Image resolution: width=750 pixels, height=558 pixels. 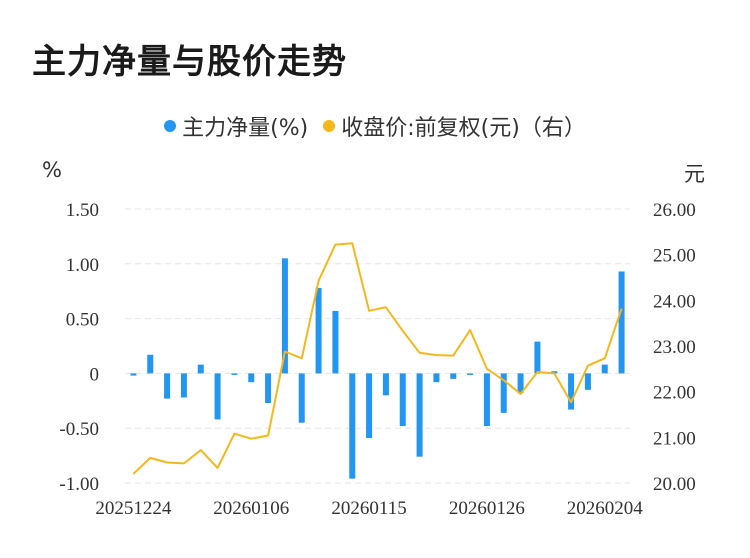 I want to click on x-tick-label: 20251224, so click(x=133, y=508).